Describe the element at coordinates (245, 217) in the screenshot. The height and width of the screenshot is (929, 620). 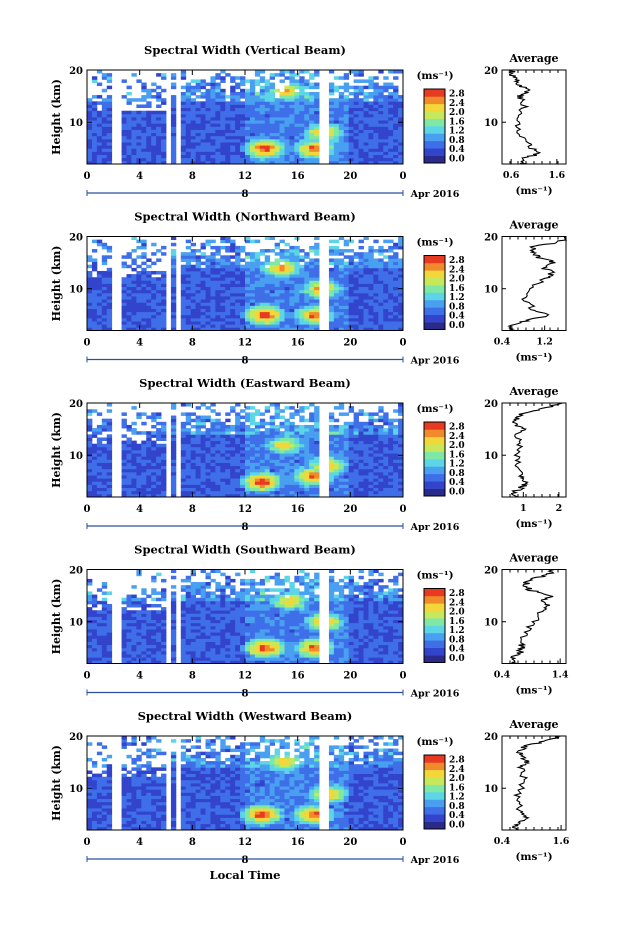
I see `panel-title: Spectral Width (Northward Beam)` at that location.